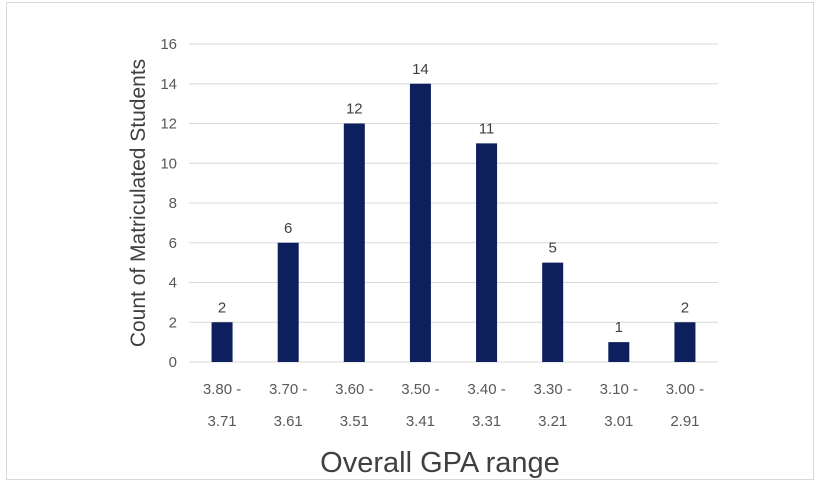  I want to click on x-axis-title: Overall GPA range, so click(440, 463).